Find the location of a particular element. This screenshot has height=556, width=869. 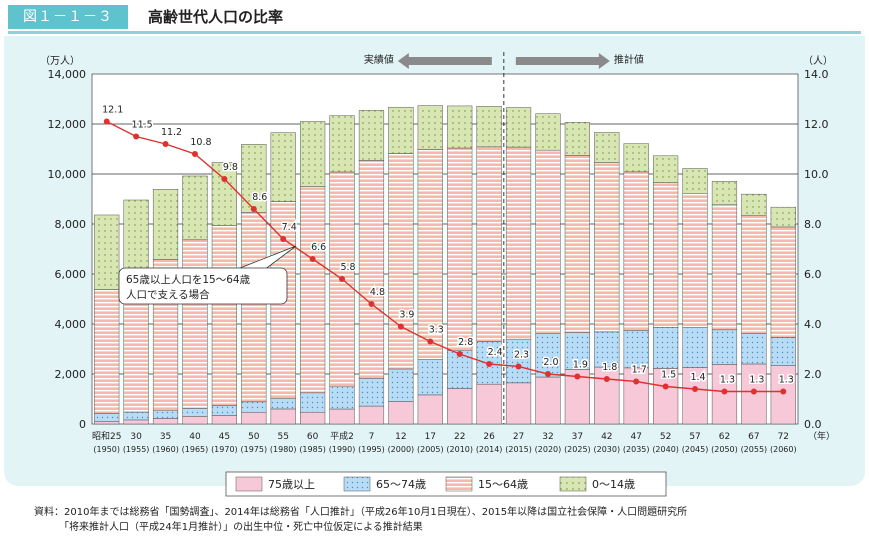

data-label: 9.8 is located at coordinates (230, 167).